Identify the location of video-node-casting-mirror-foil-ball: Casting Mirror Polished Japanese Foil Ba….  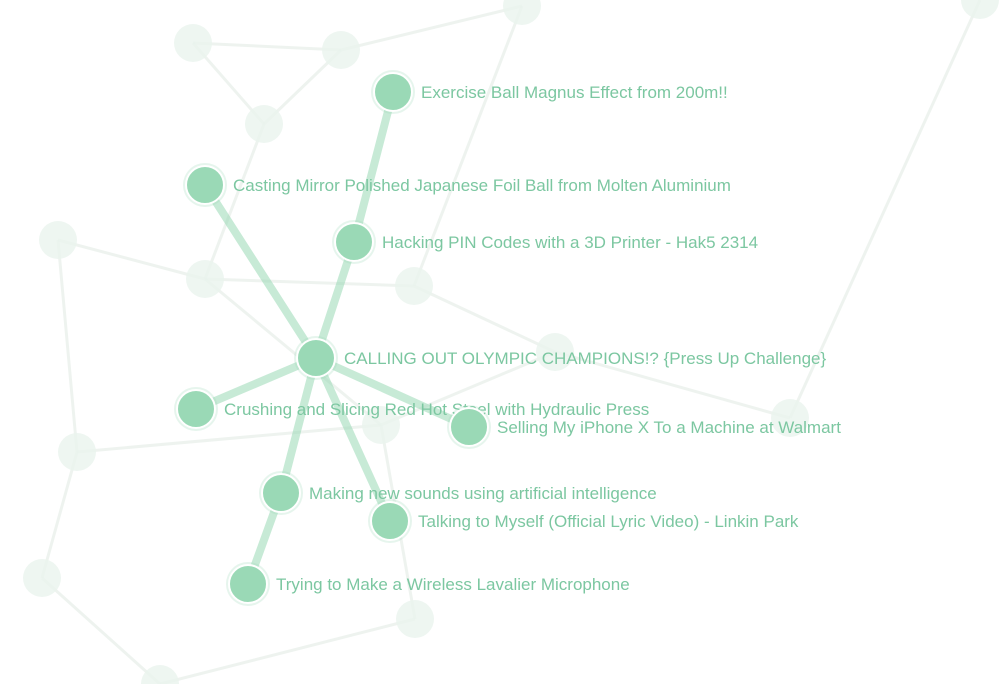
(457, 185).